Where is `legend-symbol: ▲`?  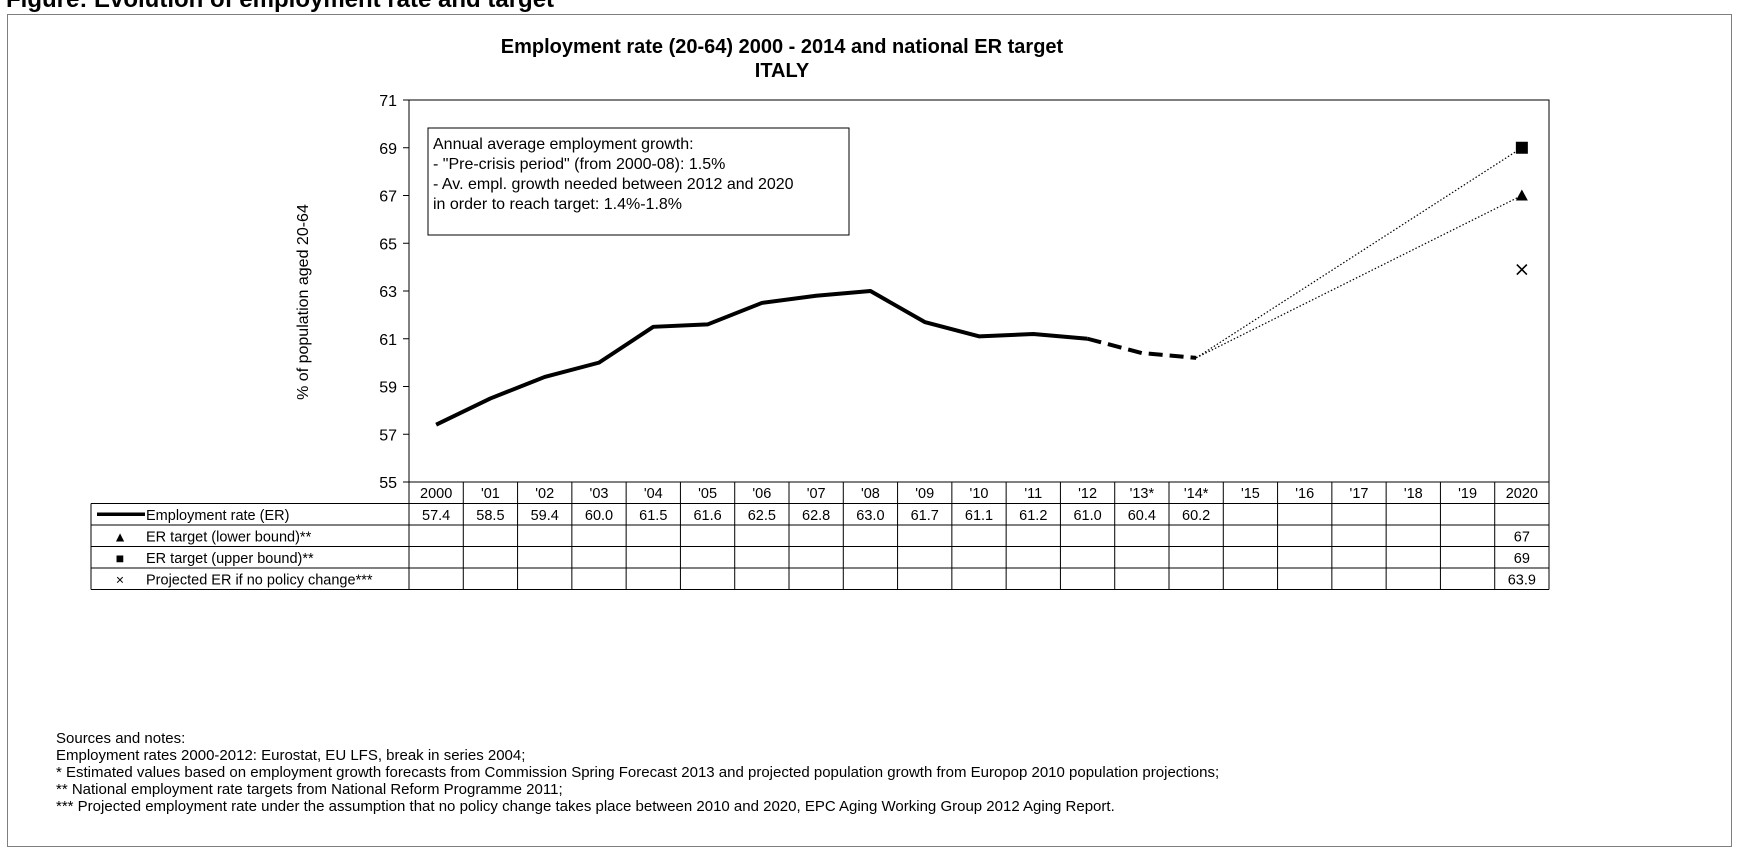
legend-symbol: ▲ is located at coordinates (120, 536).